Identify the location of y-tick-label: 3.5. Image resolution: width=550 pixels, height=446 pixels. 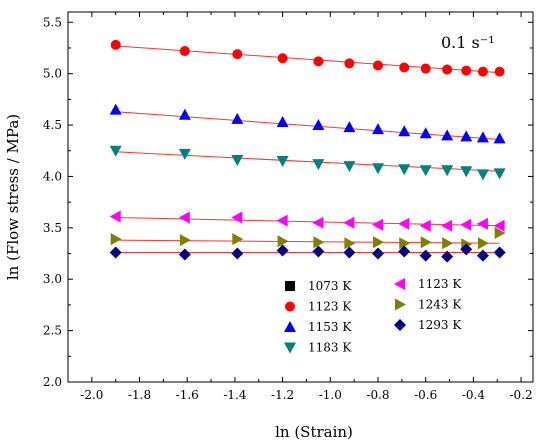
(52, 228).